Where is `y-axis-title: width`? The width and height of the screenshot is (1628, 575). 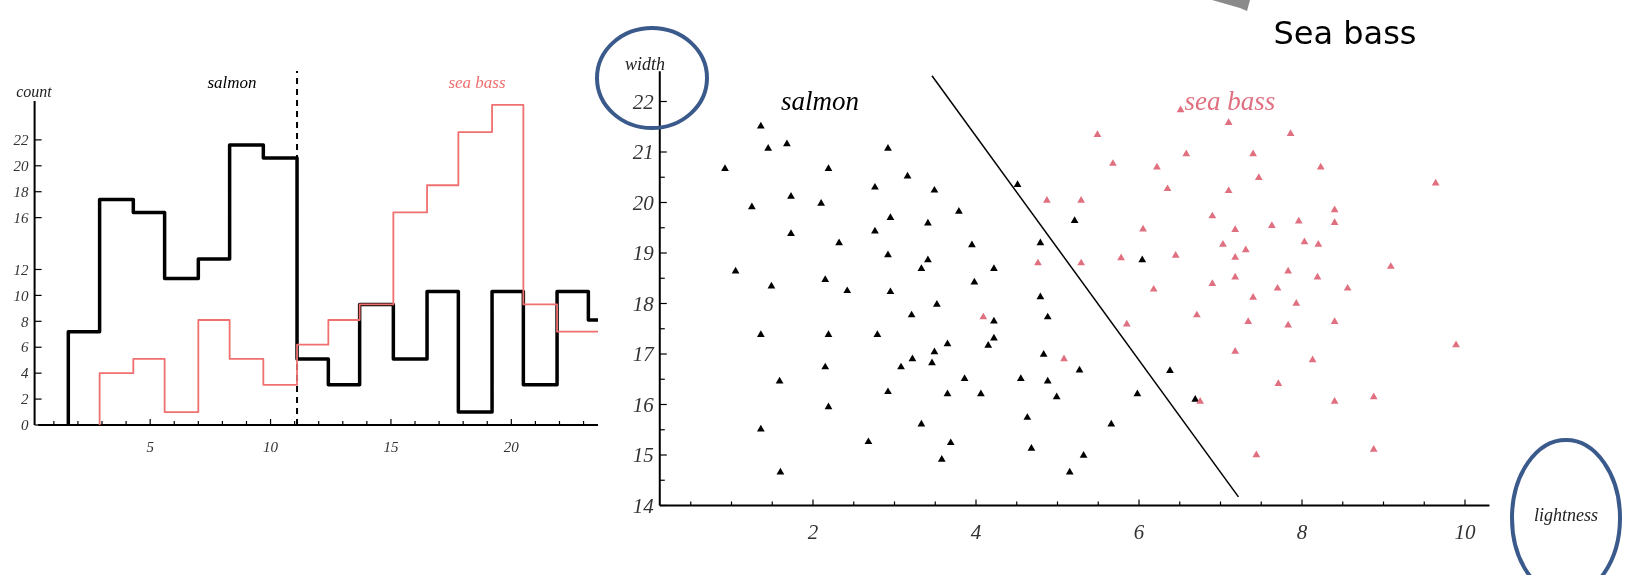 y-axis-title: width is located at coordinates (645, 64).